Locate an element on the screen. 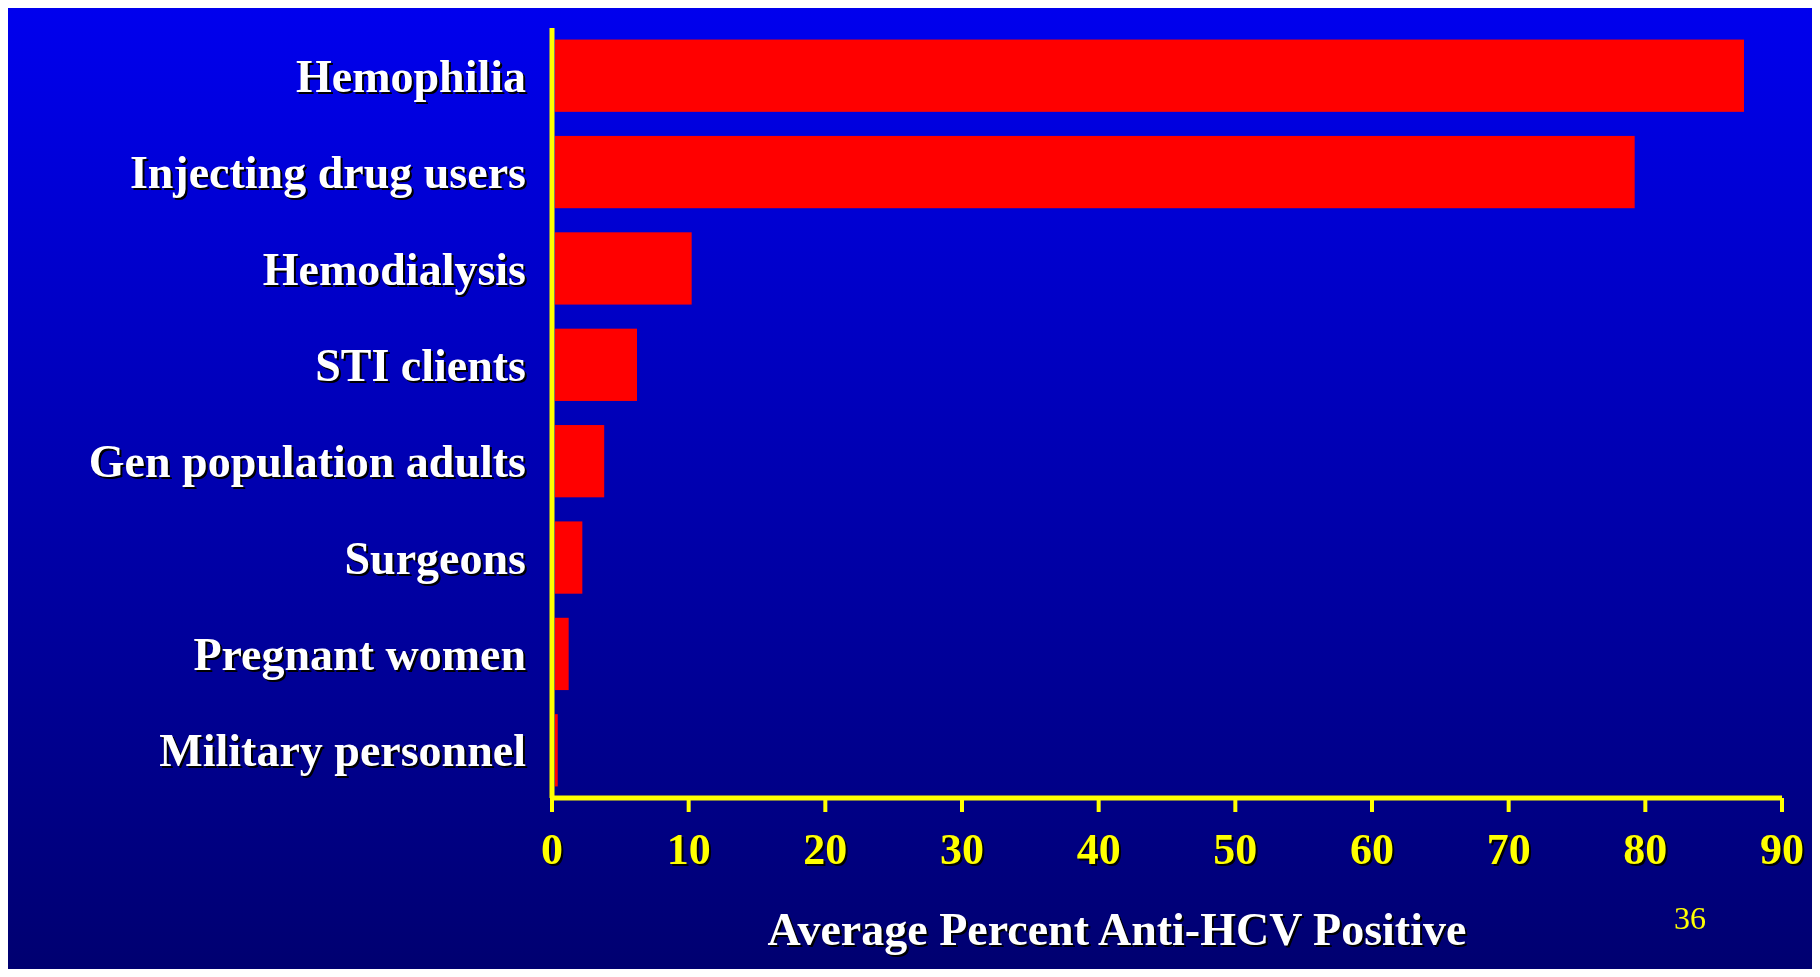 This screenshot has width=1820, height=977. y-tick-label: Hemophilia is located at coordinates (410, 76).